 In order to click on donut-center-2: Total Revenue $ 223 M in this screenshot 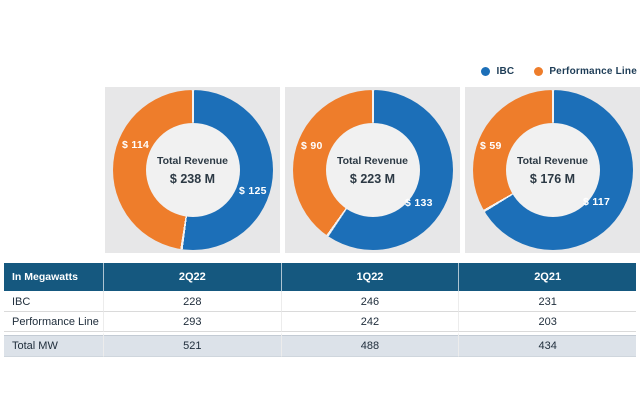, I will do `click(372, 170)`.